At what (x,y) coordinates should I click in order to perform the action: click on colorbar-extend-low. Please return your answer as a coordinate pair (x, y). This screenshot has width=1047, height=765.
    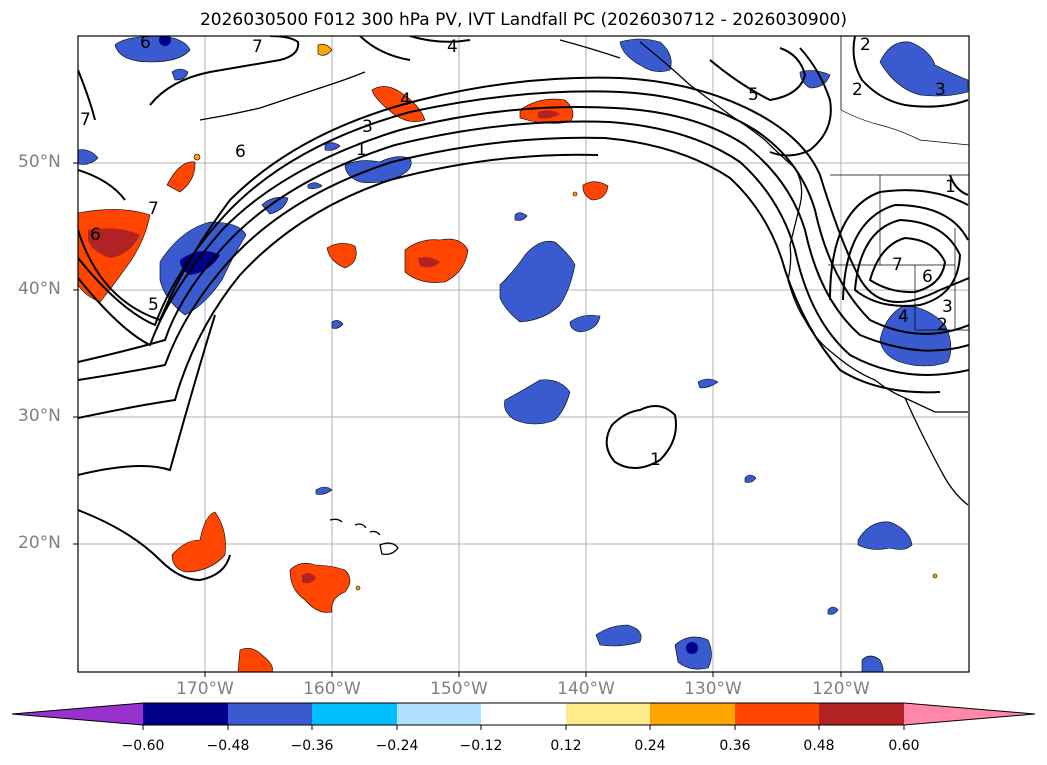
    Looking at the image, I should click on (77, 714).